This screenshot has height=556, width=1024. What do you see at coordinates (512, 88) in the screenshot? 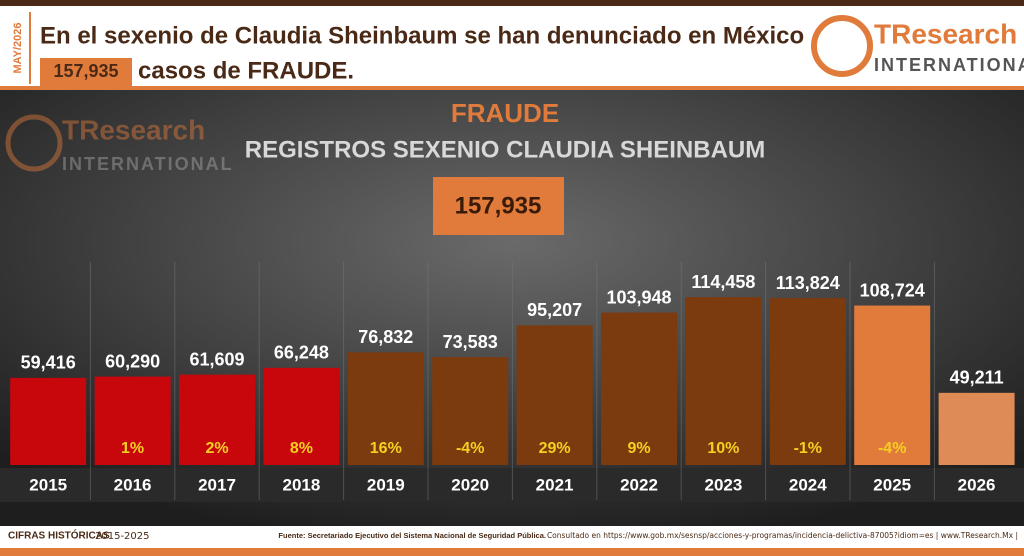
I see `header-border` at bounding box center [512, 88].